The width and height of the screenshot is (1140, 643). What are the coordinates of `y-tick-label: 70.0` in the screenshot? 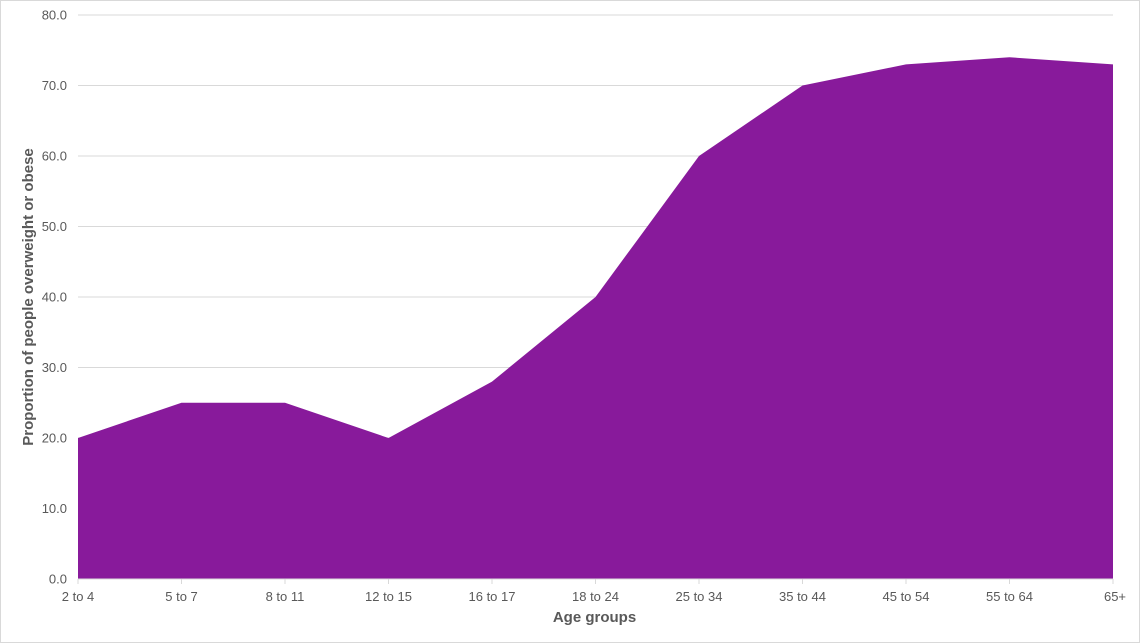 It's located at (54, 85).